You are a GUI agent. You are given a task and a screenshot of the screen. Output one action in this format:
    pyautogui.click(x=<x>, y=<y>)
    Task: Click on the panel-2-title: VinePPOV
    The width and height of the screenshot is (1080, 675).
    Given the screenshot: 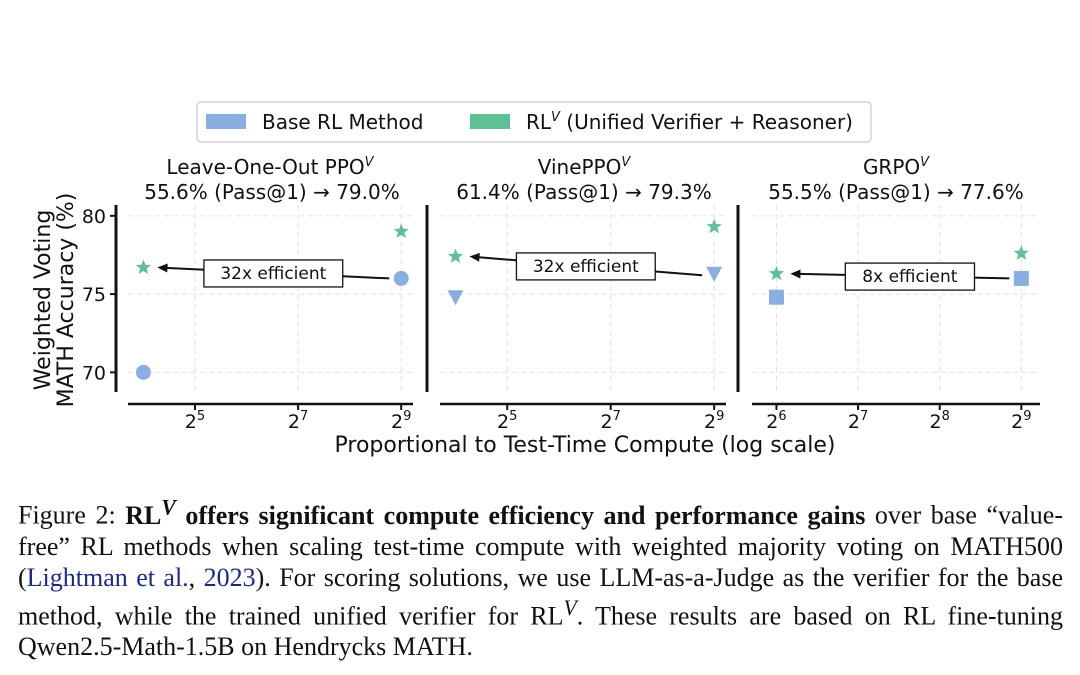 What is the action you would take?
    pyautogui.click(x=585, y=167)
    